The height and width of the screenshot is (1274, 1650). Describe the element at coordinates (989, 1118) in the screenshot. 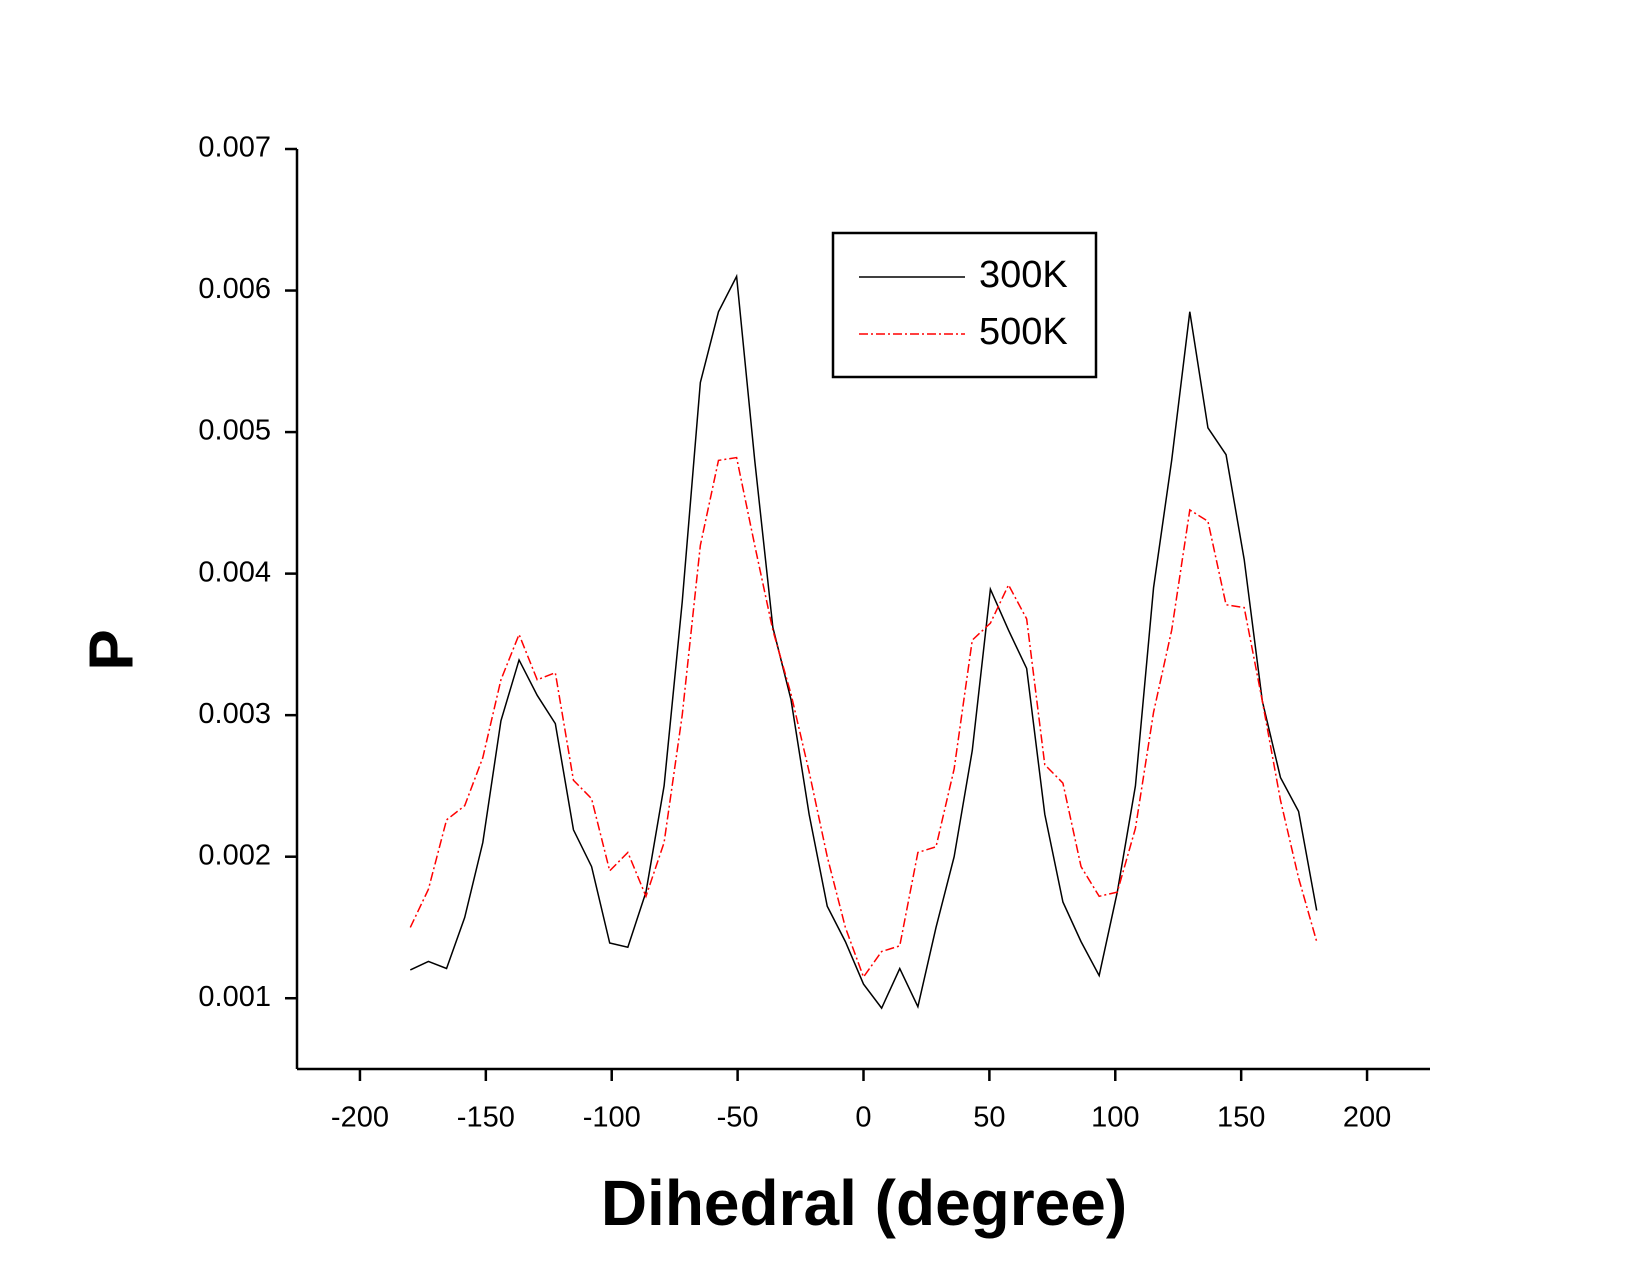

I see `x-tick-label: 50` at that location.